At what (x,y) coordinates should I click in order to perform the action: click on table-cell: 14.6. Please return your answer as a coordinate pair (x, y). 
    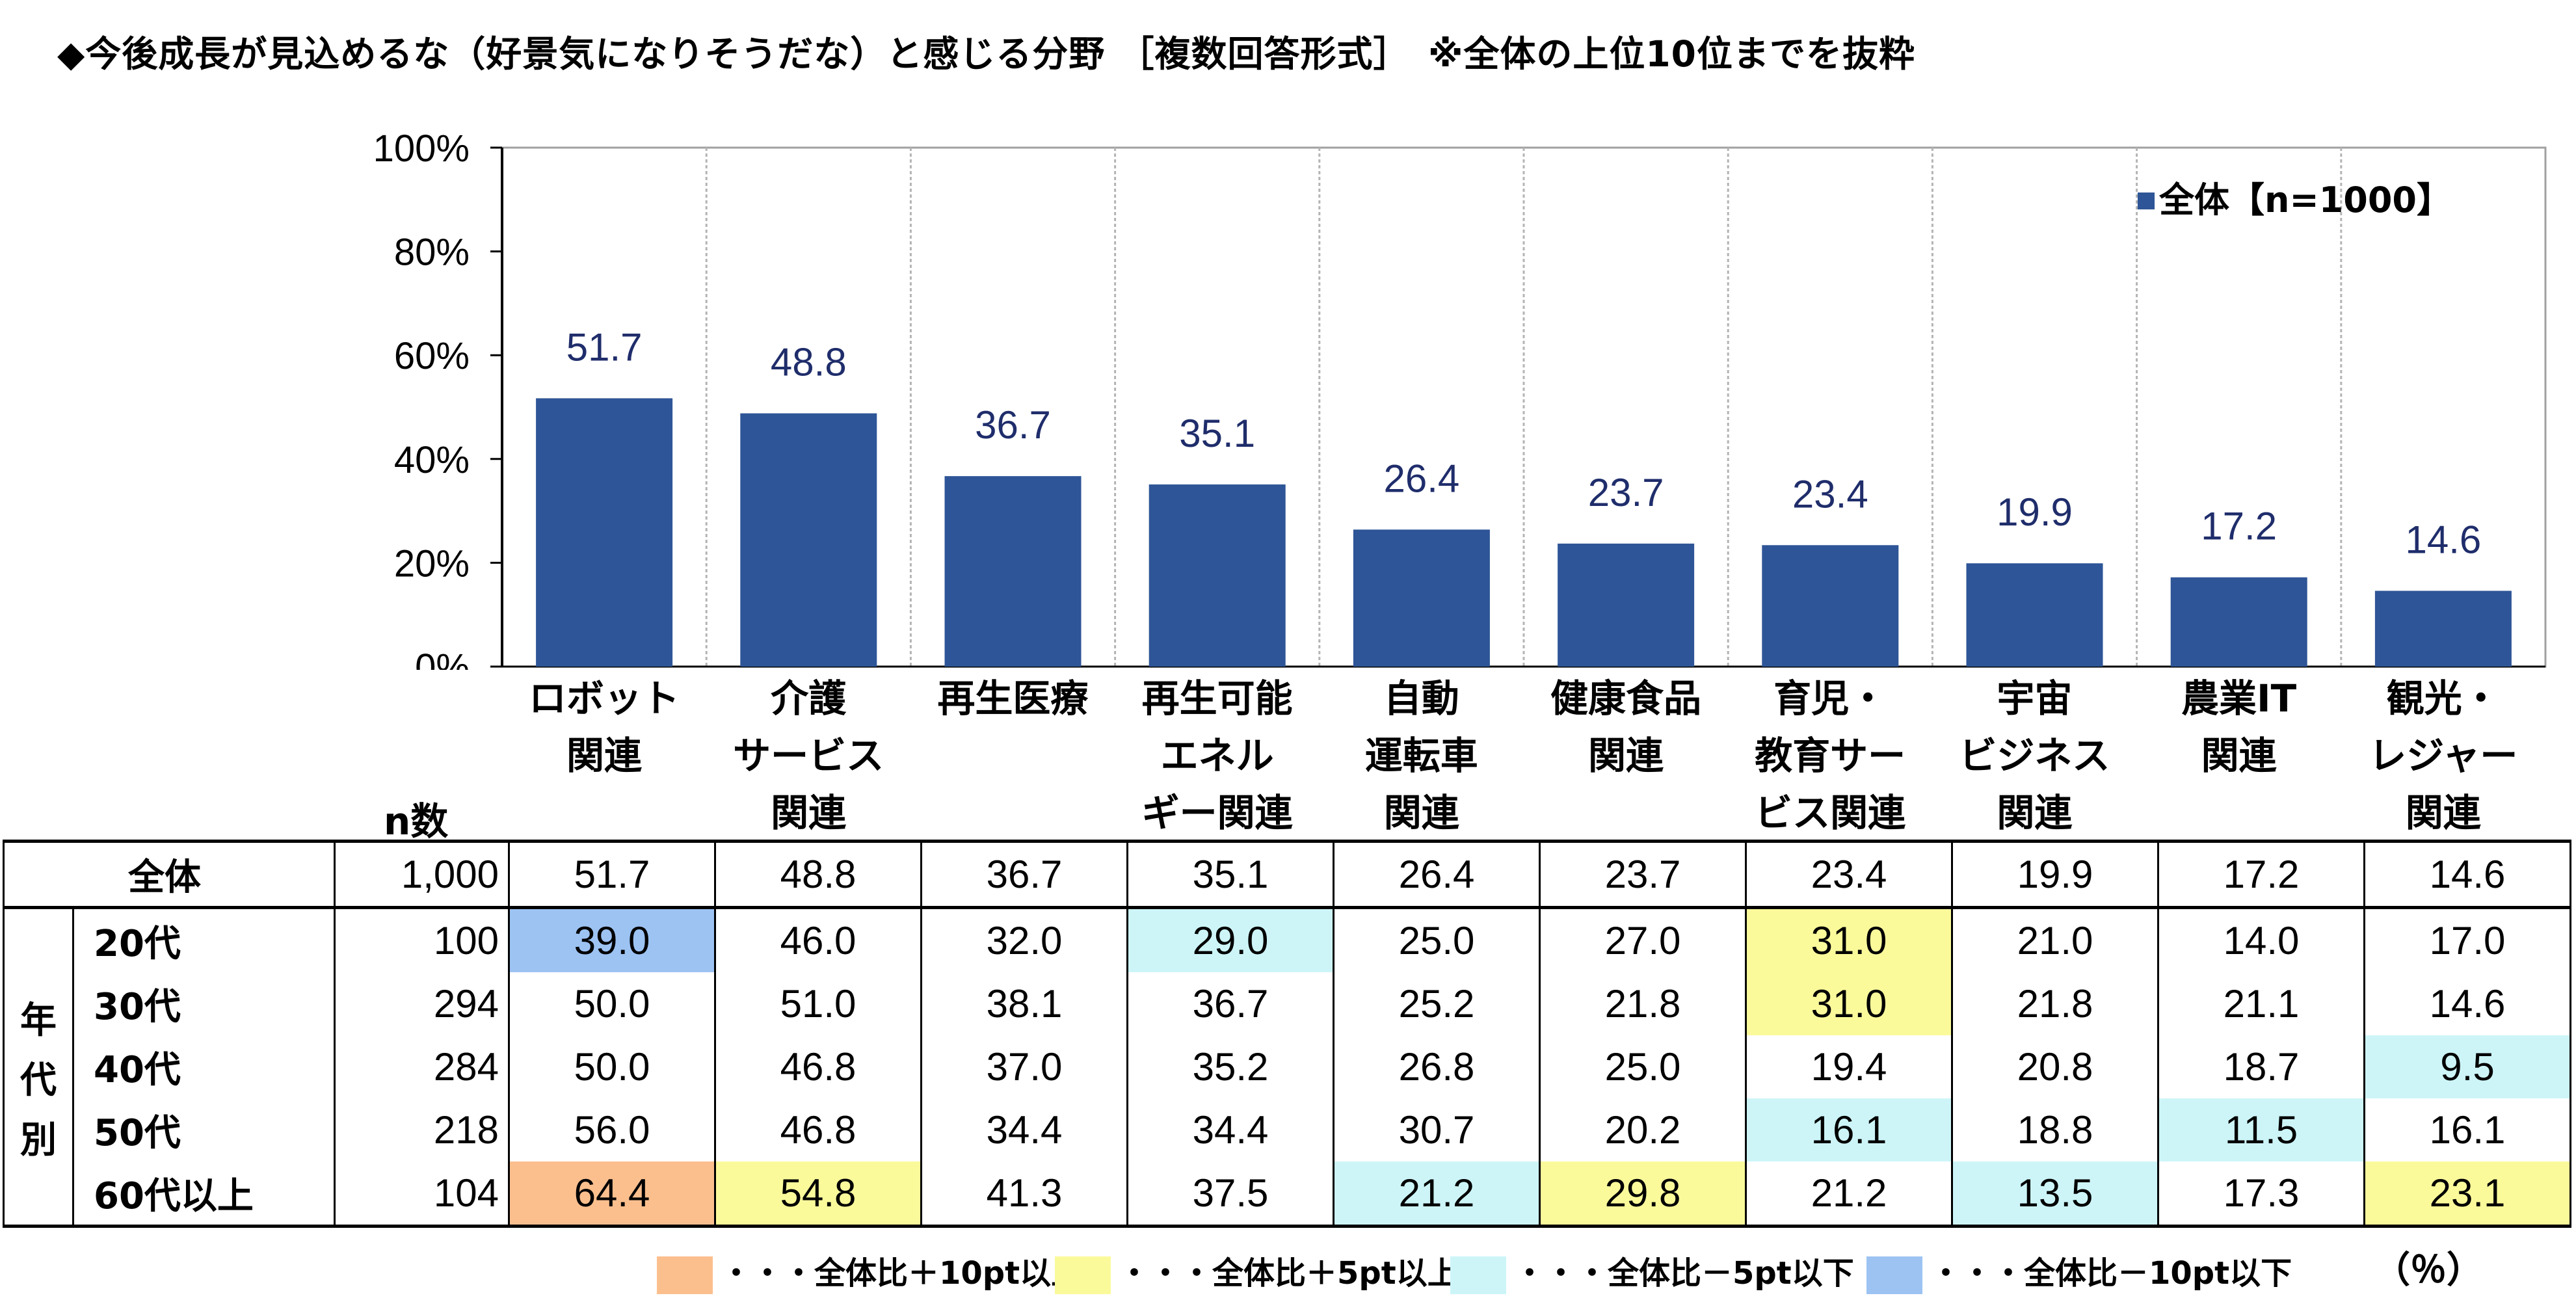
    Looking at the image, I should click on (2467, 1004).